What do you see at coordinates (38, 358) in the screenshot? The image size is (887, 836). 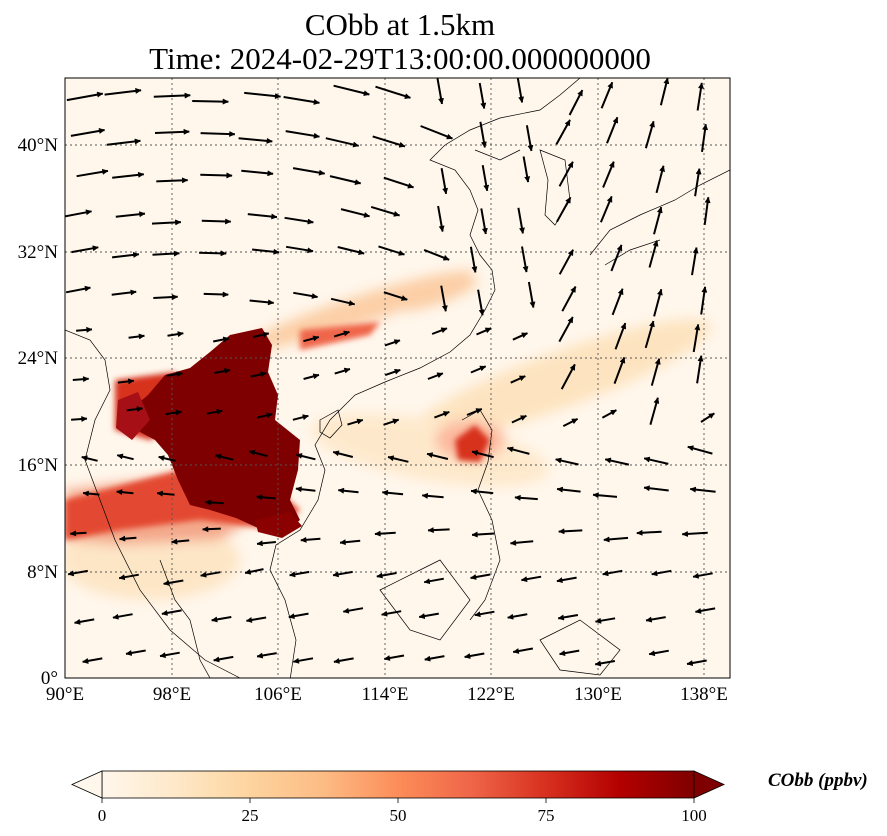 I see `y-tick-label: 24°N` at bounding box center [38, 358].